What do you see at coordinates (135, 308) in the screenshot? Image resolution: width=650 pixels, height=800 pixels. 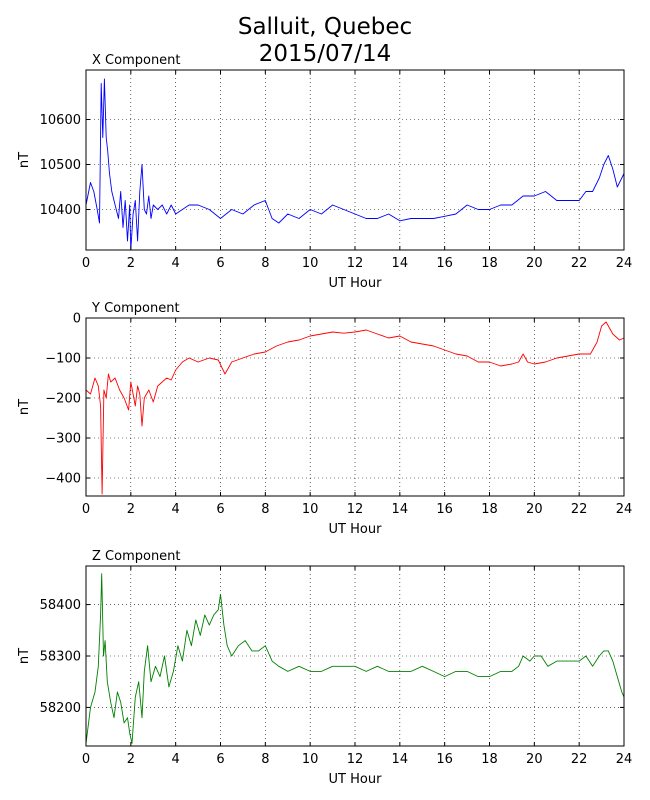 I see `panel-title-y: Y Component` at bounding box center [135, 308].